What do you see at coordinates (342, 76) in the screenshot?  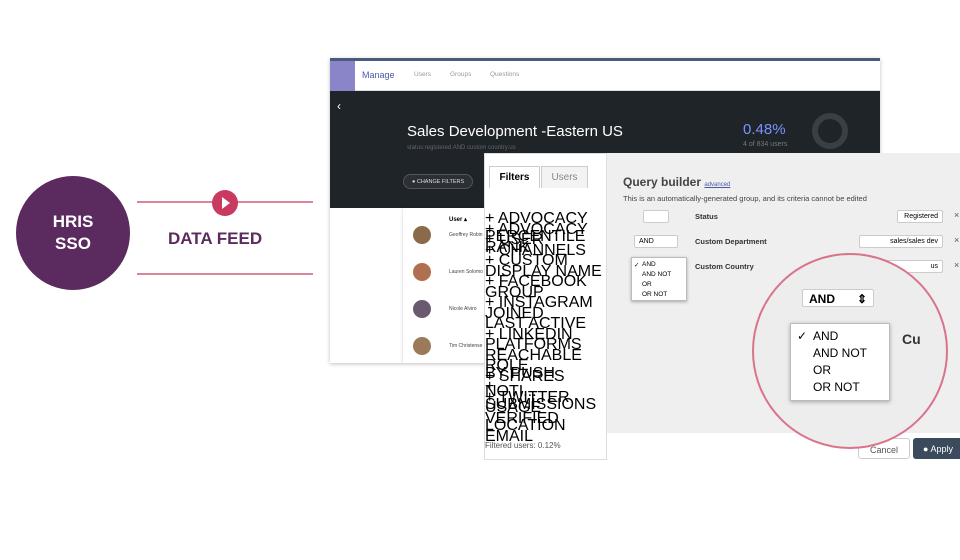 I see `logo` at bounding box center [342, 76].